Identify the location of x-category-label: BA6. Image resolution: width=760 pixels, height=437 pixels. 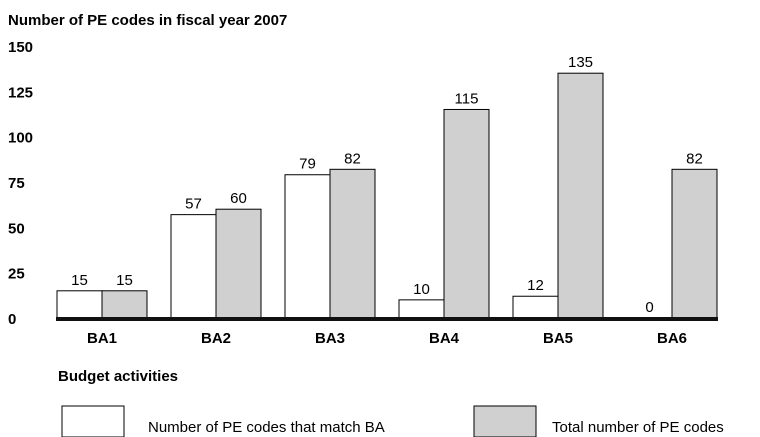
(672, 338).